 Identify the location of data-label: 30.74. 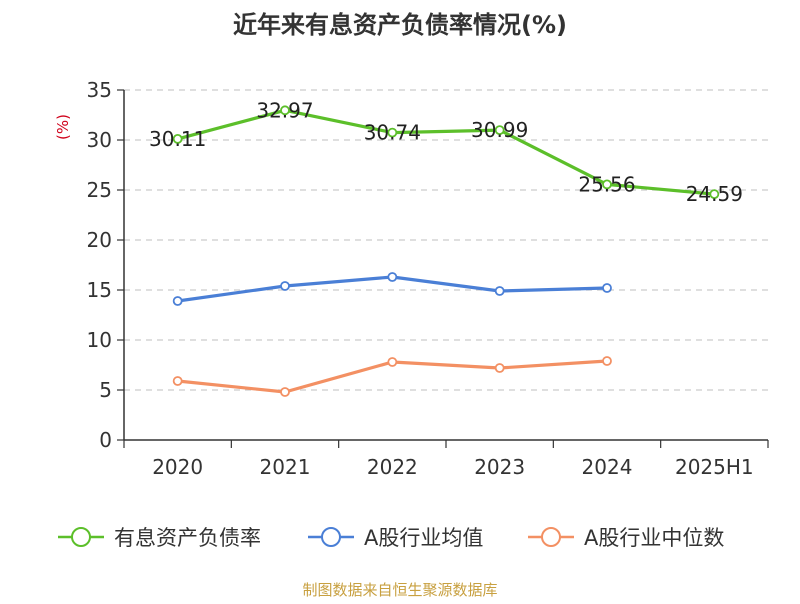
(392, 133).